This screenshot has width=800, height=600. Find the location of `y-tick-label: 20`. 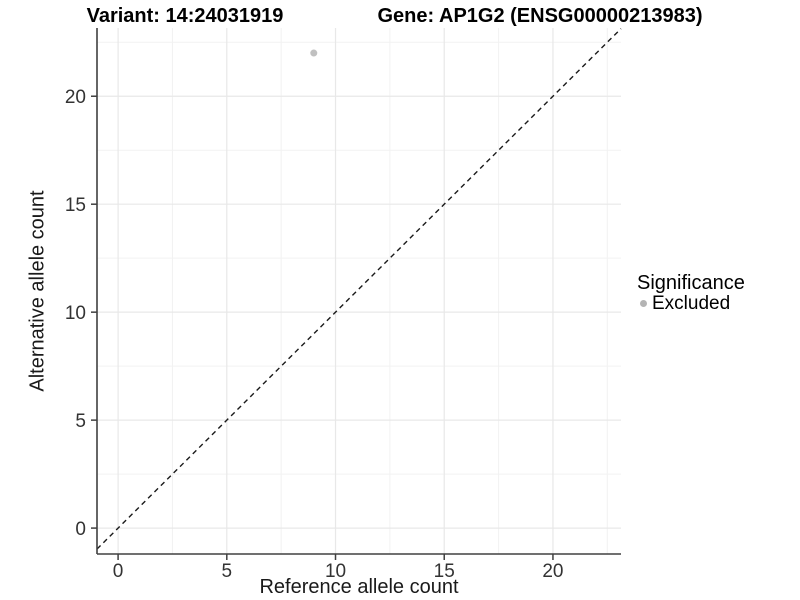

y-tick-label: 20 is located at coordinates (75, 97).